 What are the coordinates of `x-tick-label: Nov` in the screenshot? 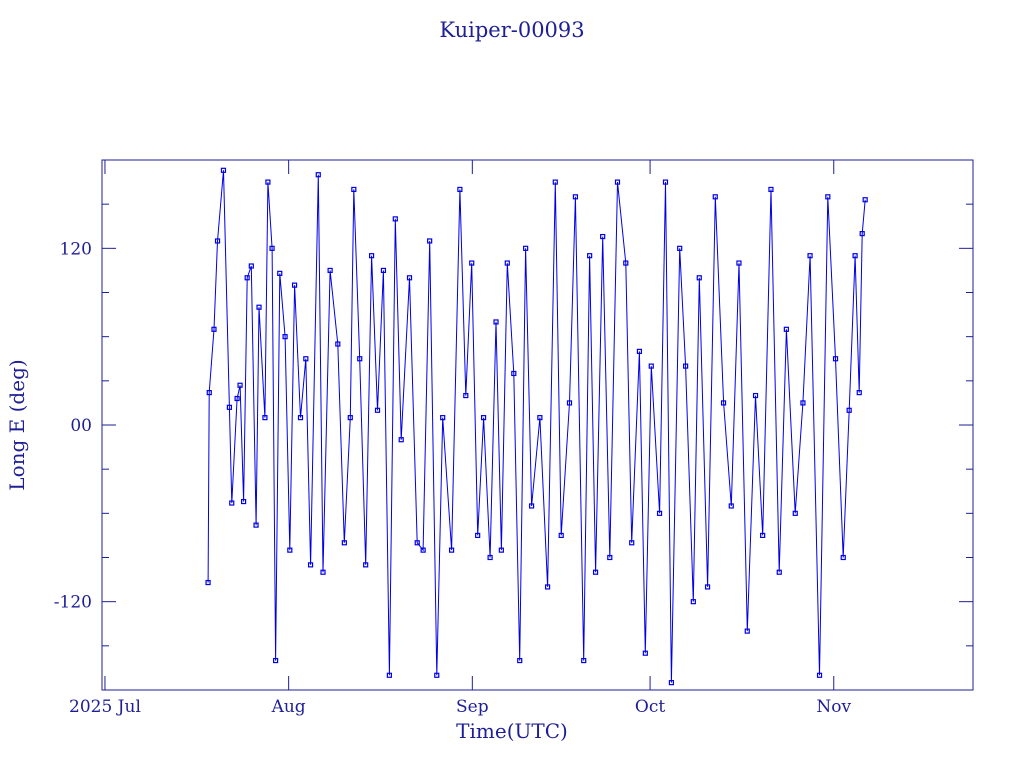 It's located at (833, 707).